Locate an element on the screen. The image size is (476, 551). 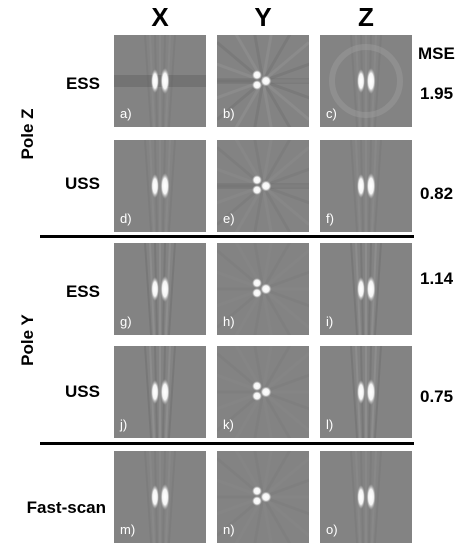
group-label-pole-z: Pole Z is located at coordinates (27, 134).